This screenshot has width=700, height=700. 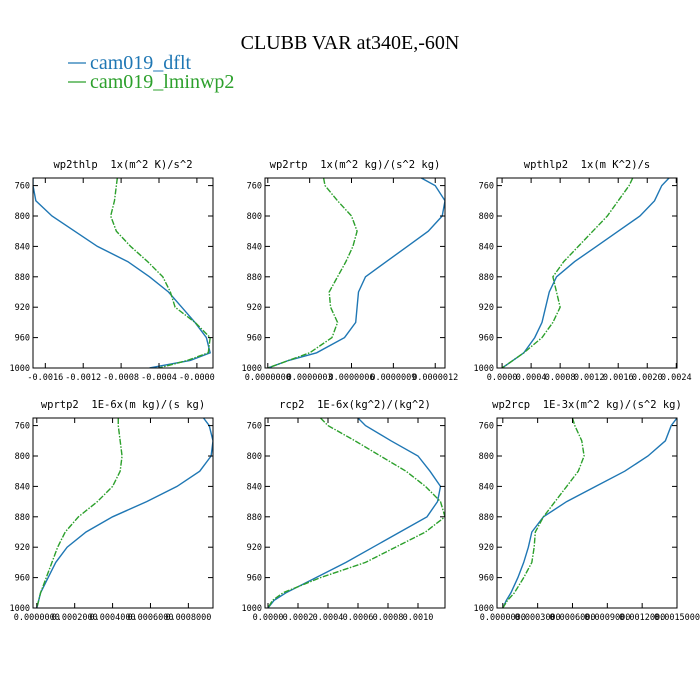 I want to click on x-tick-label: 0.0006, so click(x=358, y=618).